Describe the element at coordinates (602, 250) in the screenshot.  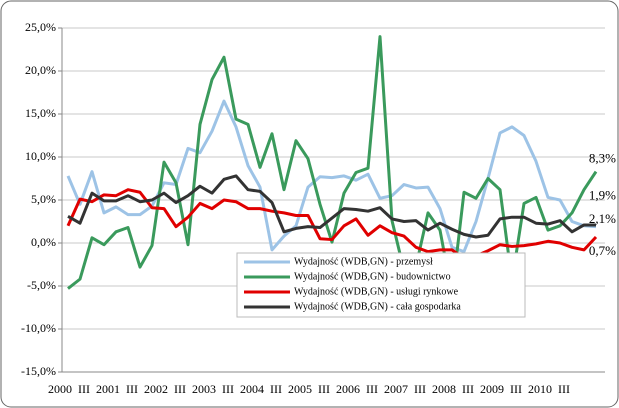
I see `data-label: 0,7%` at that location.